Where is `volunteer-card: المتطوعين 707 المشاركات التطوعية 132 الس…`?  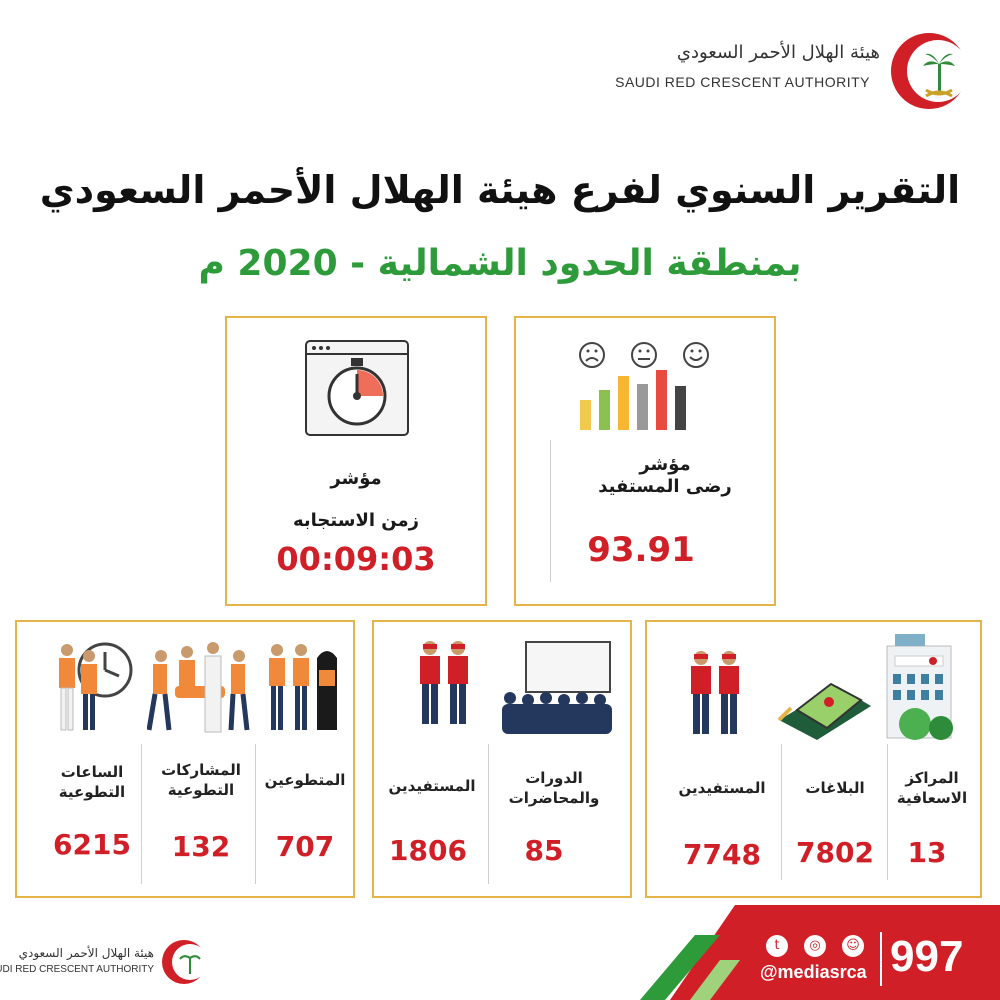
volunteer-card: المتطوعين 707 المشاركات التطوعية 132 الس… is located at coordinates (185, 759).